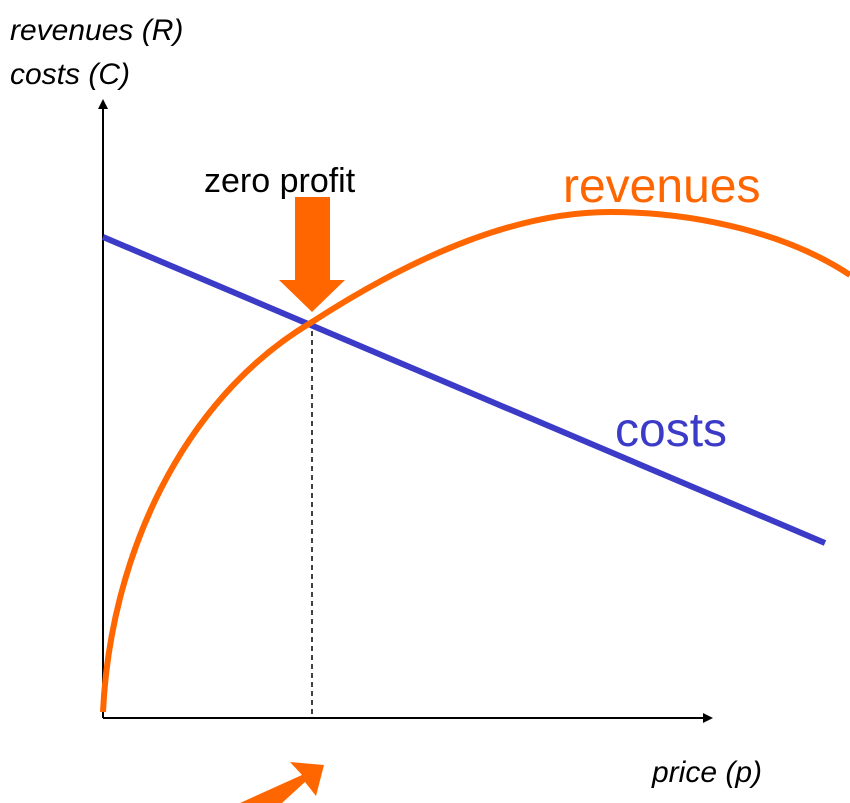  What do you see at coordinates (282, 782) in the screenshot?
I see `price-arrow` at bounding box center [282, 782].